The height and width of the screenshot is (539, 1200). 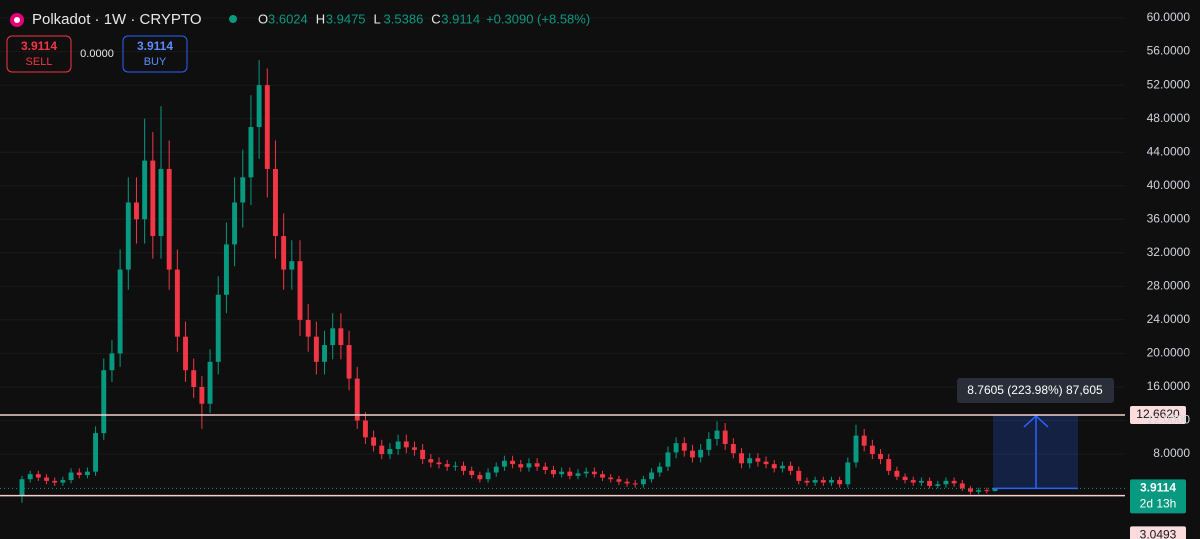 I want to click on y-tick-label: 32.0000, so click(x=1169, y=252).